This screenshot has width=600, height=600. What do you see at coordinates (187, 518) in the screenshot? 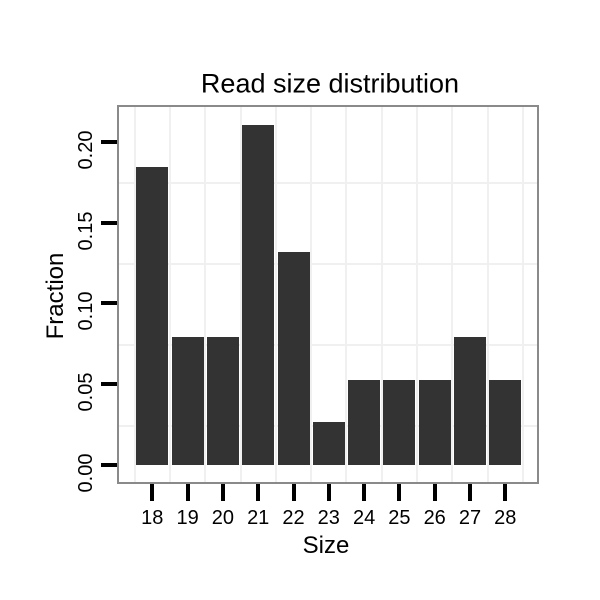
I see `x-tick-label-19: 19` at bounding box center [187, 518].